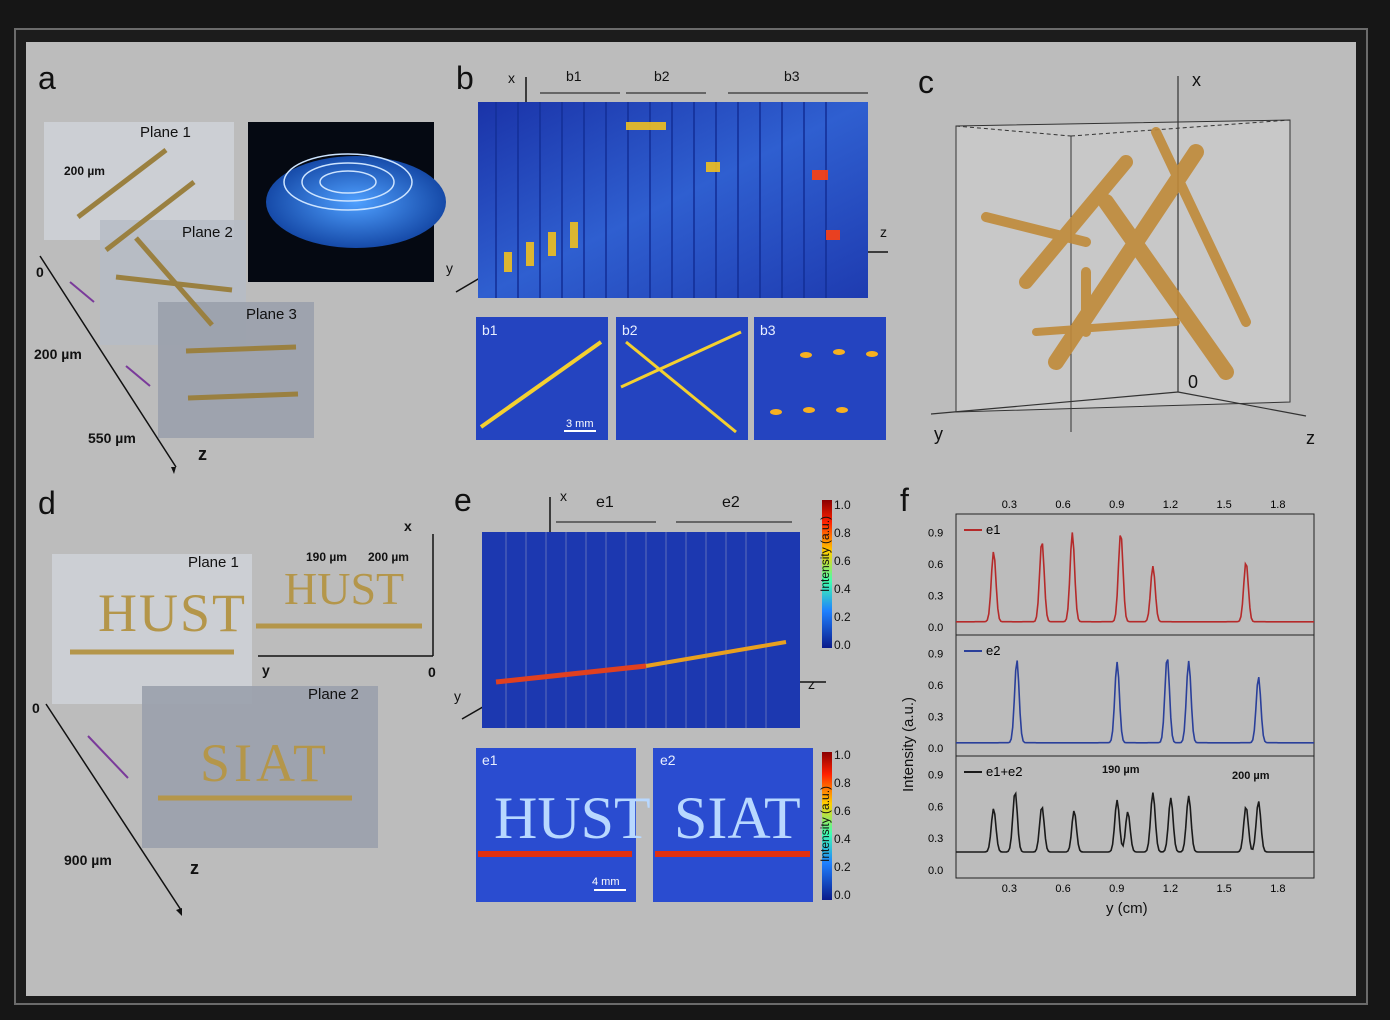  Describe the element at coordinates (842, 755) in the screenshot. I see `cb2-tick-1: 1.0` at that location.